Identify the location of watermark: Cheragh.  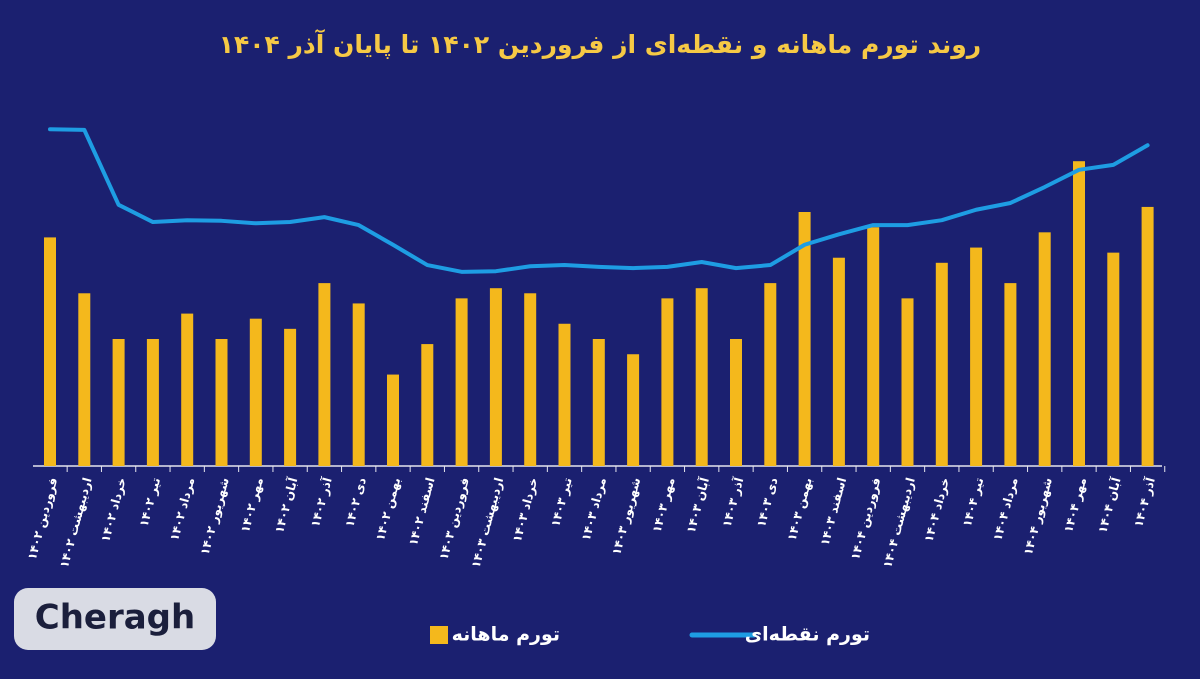
(115, 618).